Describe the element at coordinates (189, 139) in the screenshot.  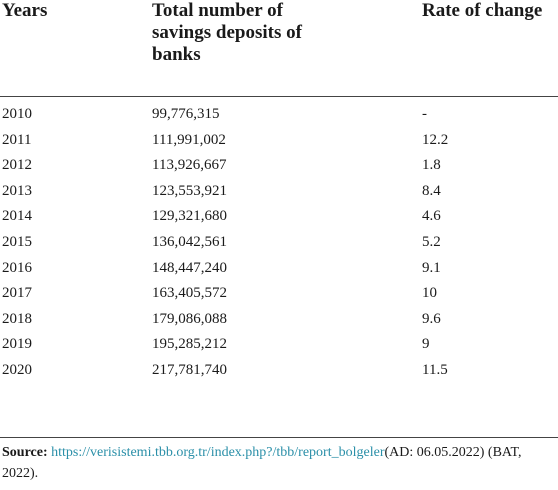
I see `total-cell: 111,991,002` at that location.